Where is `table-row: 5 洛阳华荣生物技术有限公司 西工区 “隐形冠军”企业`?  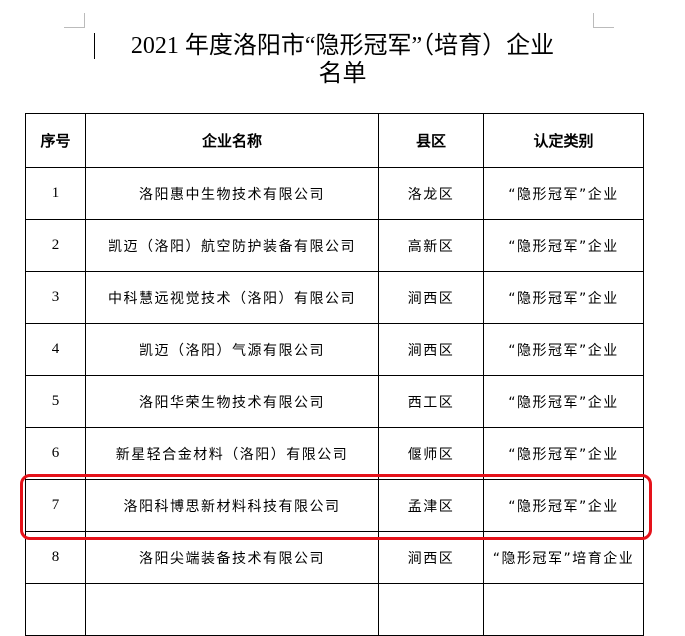
table-row: 5 洛阳华荣生物技术有限公司 西工区 “隐形冠军”企业 is located at coordinates (334, 401).